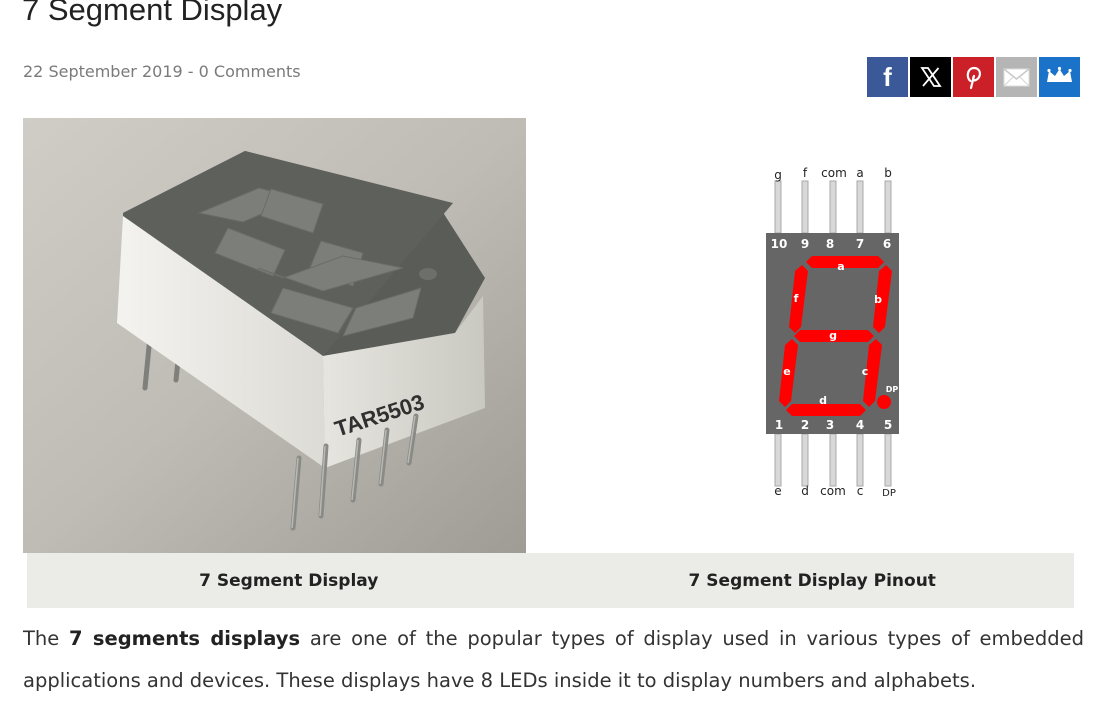 This screenshot has width=1094, height=702. Describe the element at coordinates (289, 580) in the screenshot. I see `photo-caption: 7 Segment Display` at that location.